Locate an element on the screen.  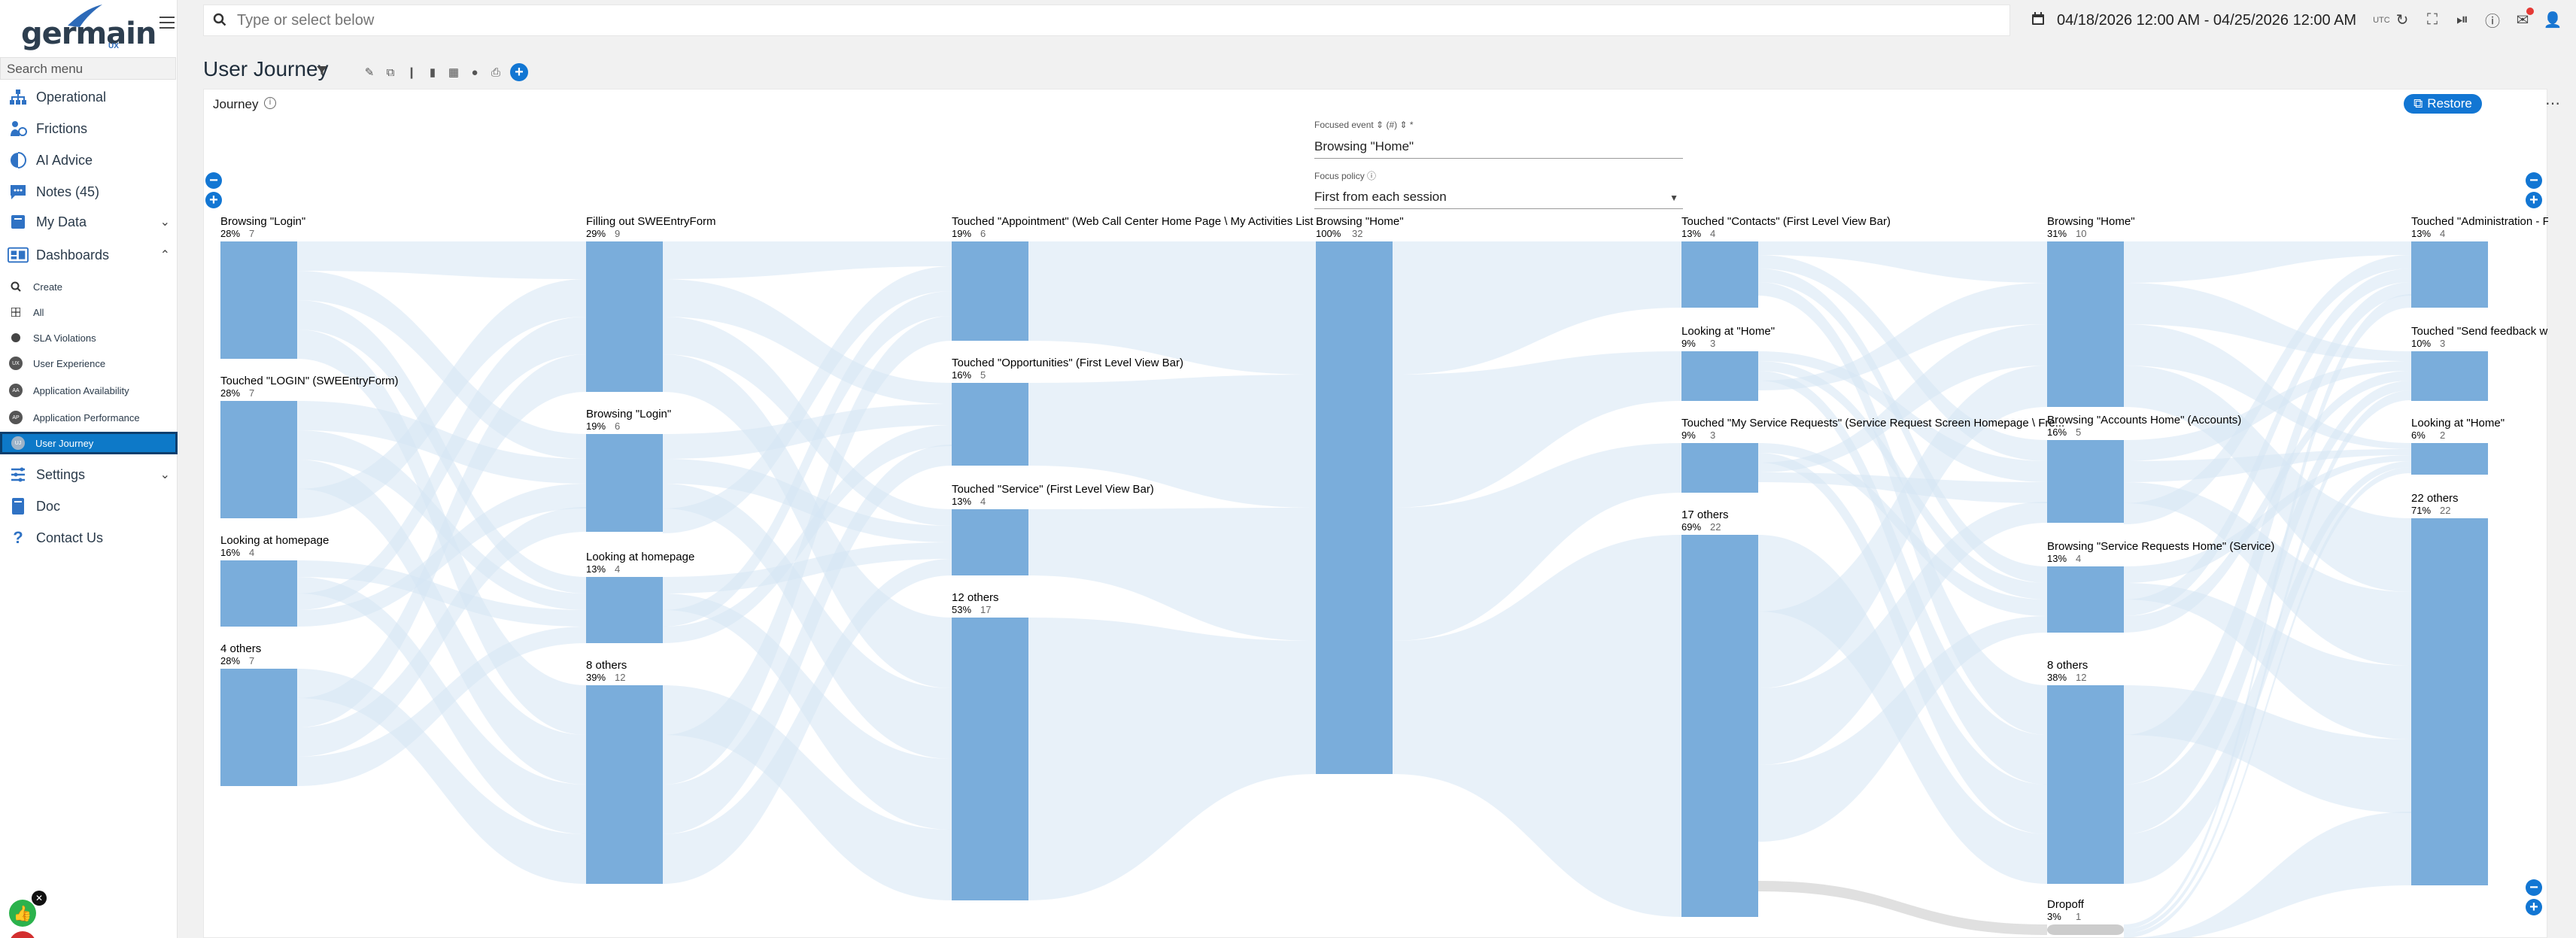
dashboard-sub-all: All is located at coordinates (89, 312).